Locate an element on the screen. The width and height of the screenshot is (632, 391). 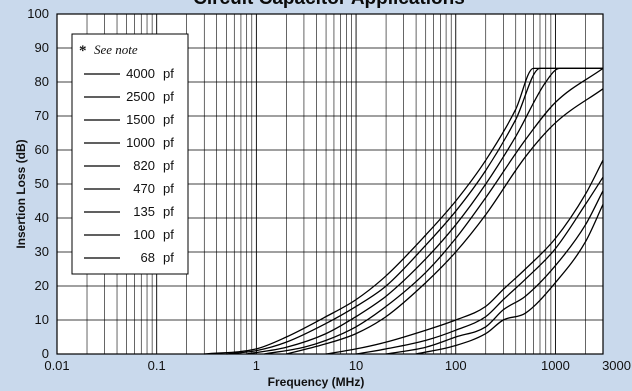
y-tick-label: 40 is located at coordinates (42, 217).